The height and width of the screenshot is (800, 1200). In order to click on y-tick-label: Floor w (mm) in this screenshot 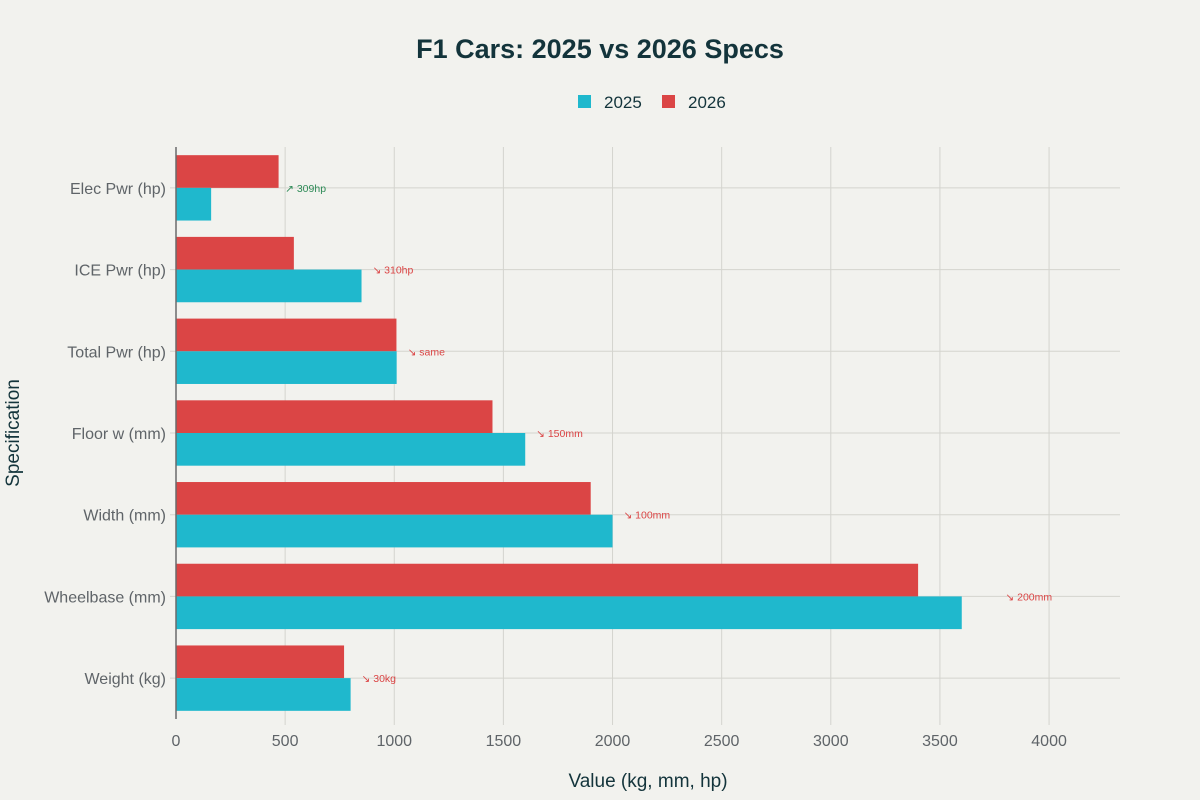, I will do `click(119, 434)`.